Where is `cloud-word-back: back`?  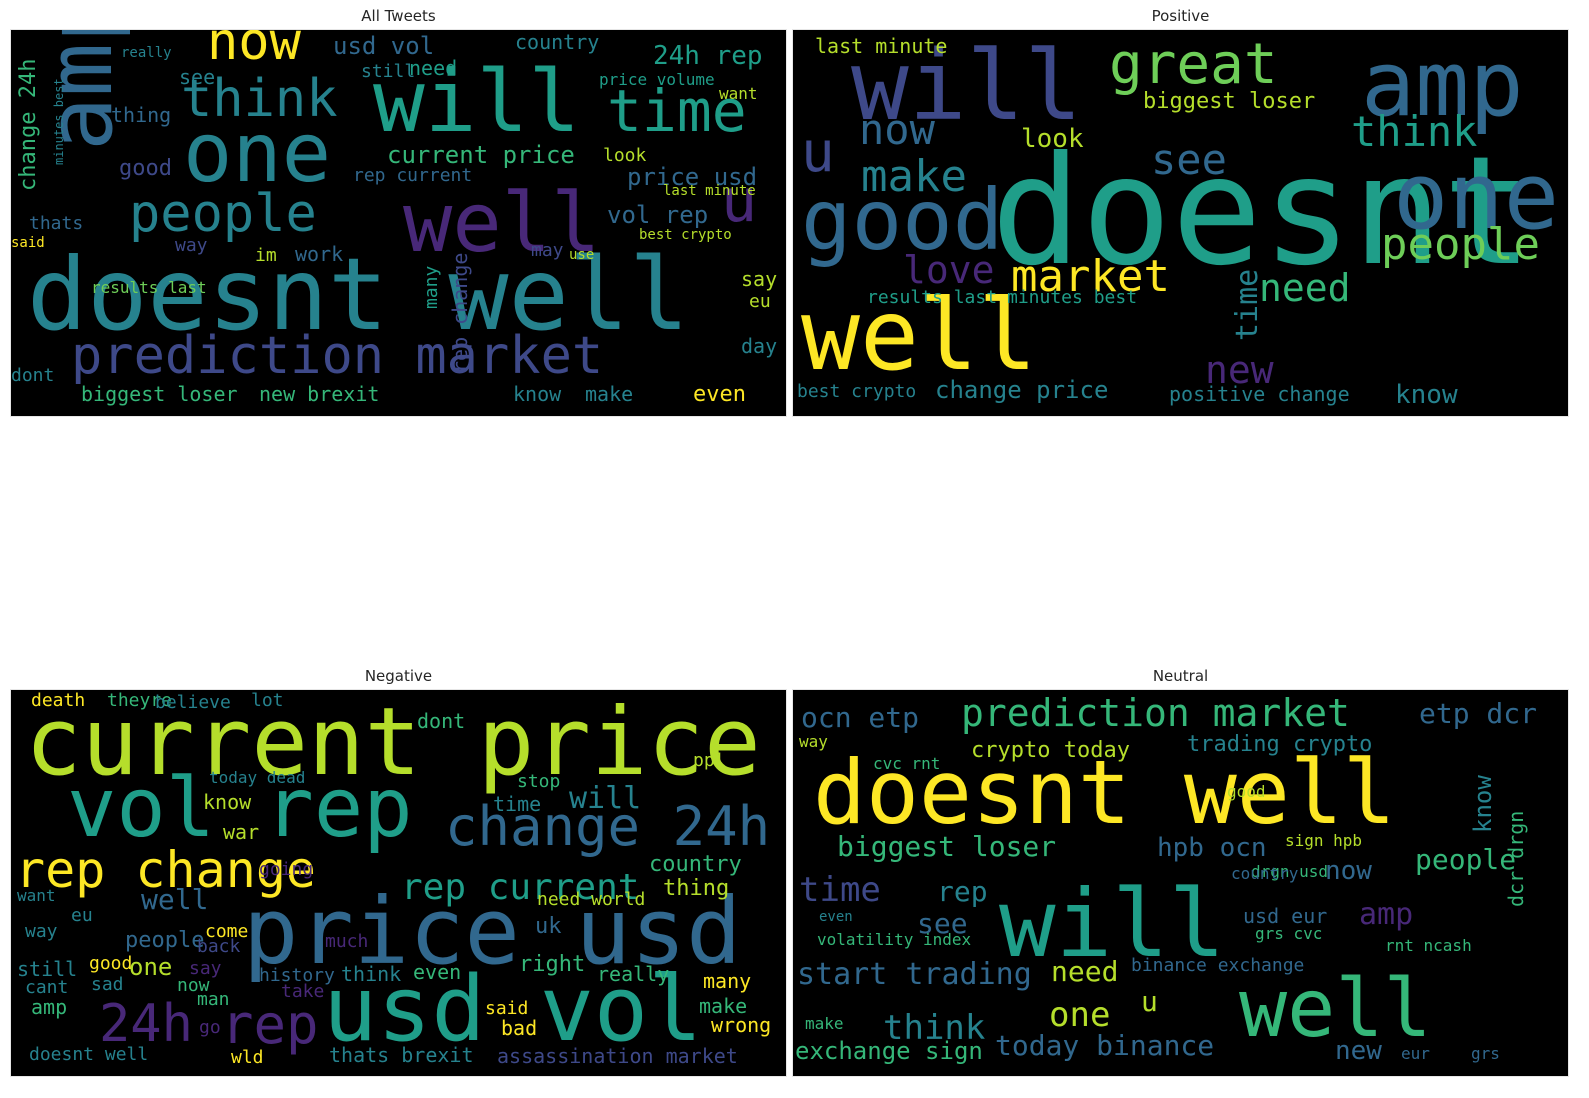 cloud-word-back: back is located at coordinates (219, 946).